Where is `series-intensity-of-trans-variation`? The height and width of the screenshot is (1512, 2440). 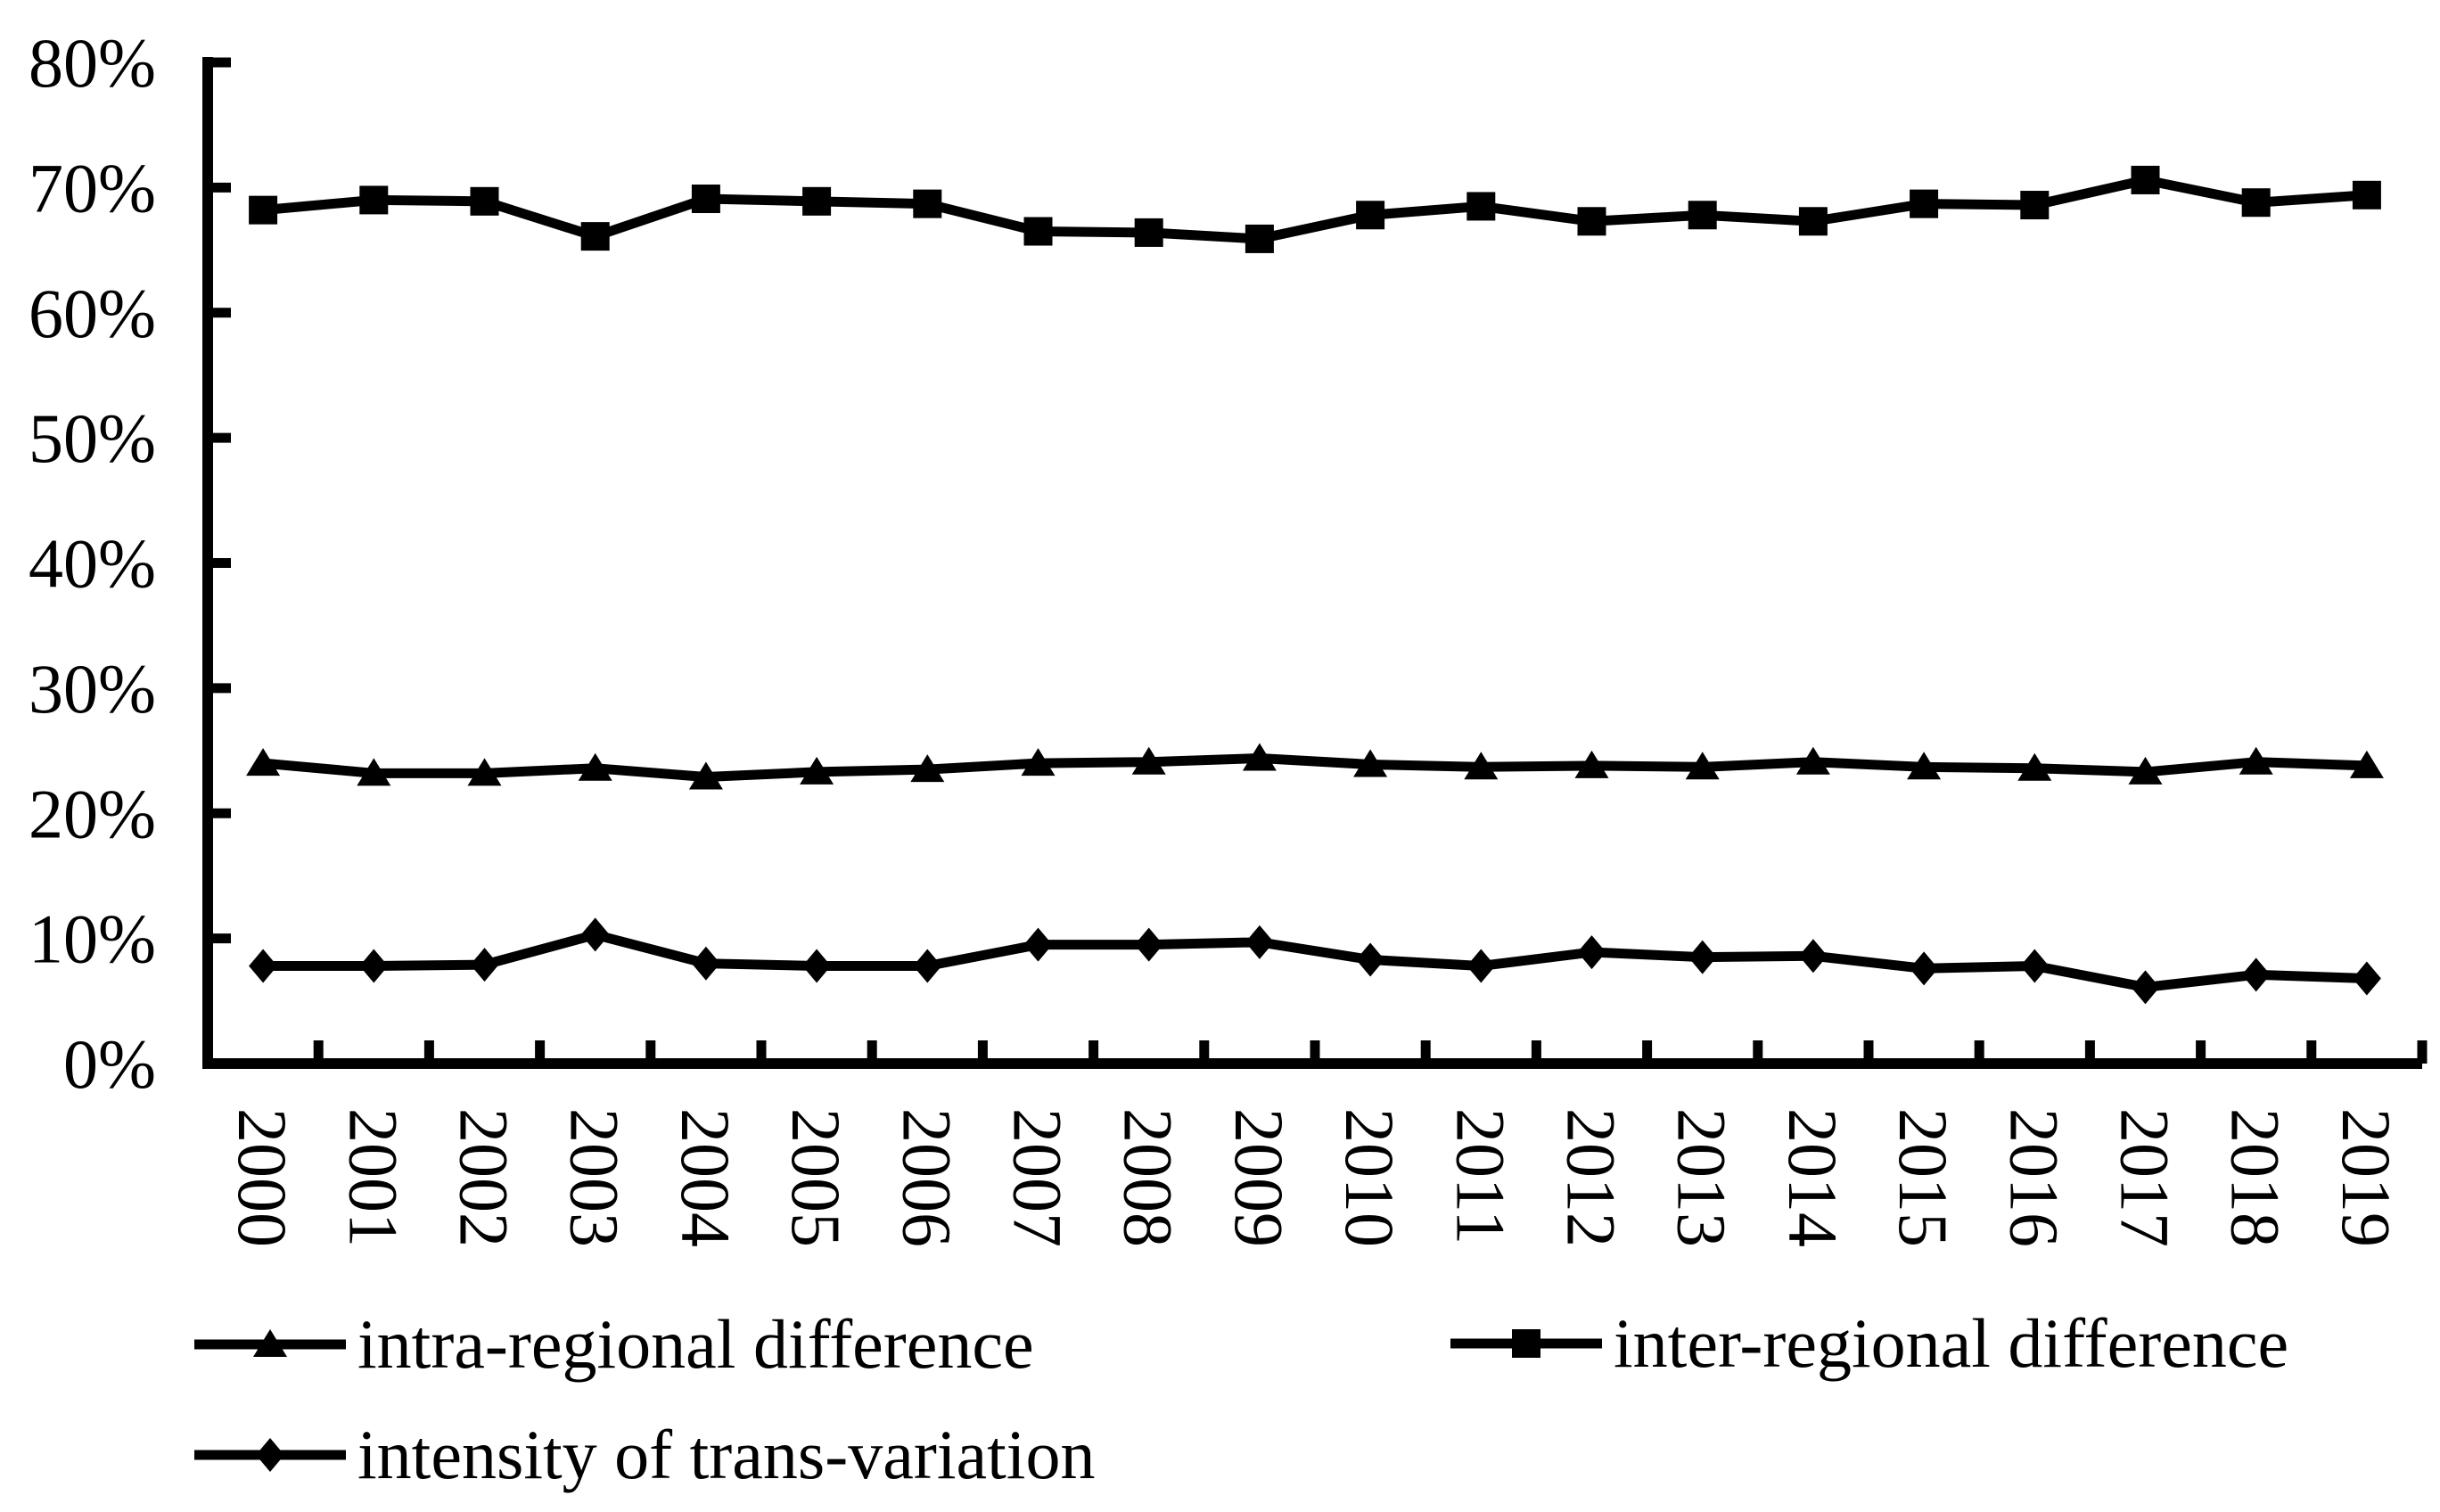
series-intensity-of-trans-variation is located at coordinates (1315, 961).